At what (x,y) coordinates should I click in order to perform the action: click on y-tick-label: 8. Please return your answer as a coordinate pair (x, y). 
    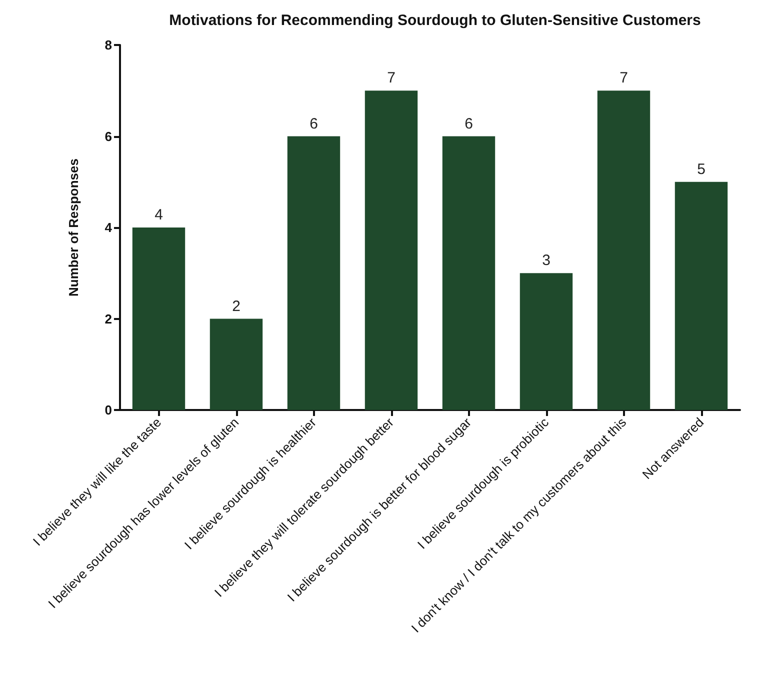
    Looking at the image, I should click on (108, 45).